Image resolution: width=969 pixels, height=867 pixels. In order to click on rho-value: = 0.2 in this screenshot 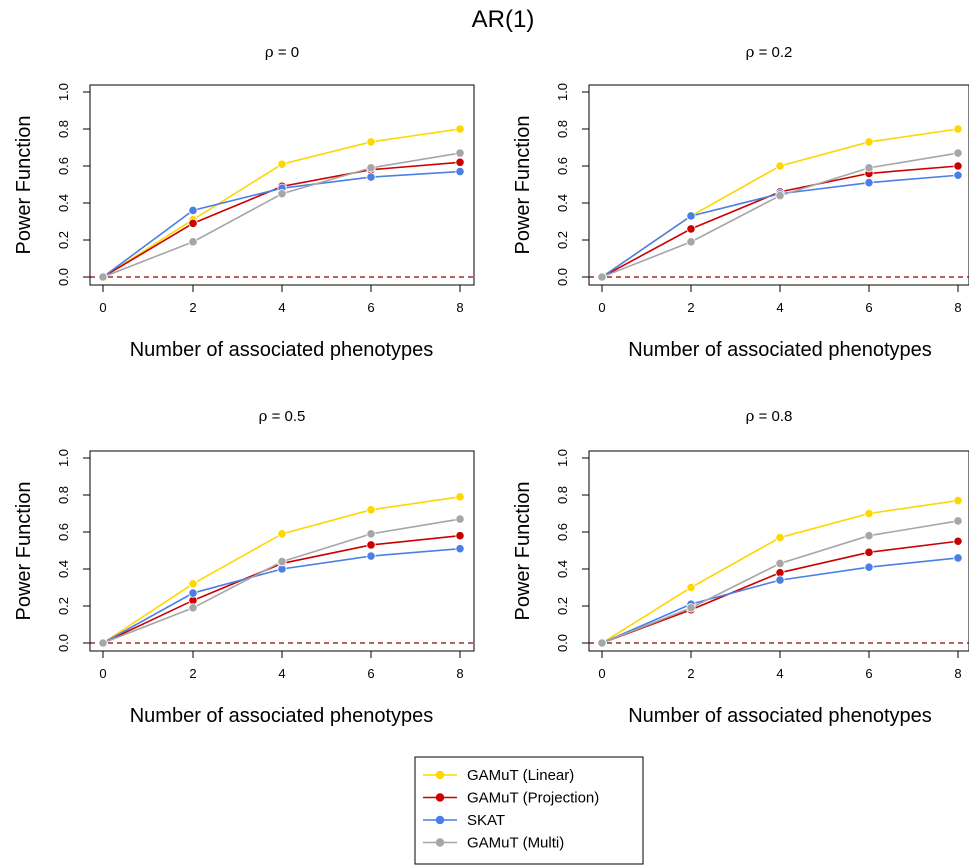, I will do `click(773, 52)`.